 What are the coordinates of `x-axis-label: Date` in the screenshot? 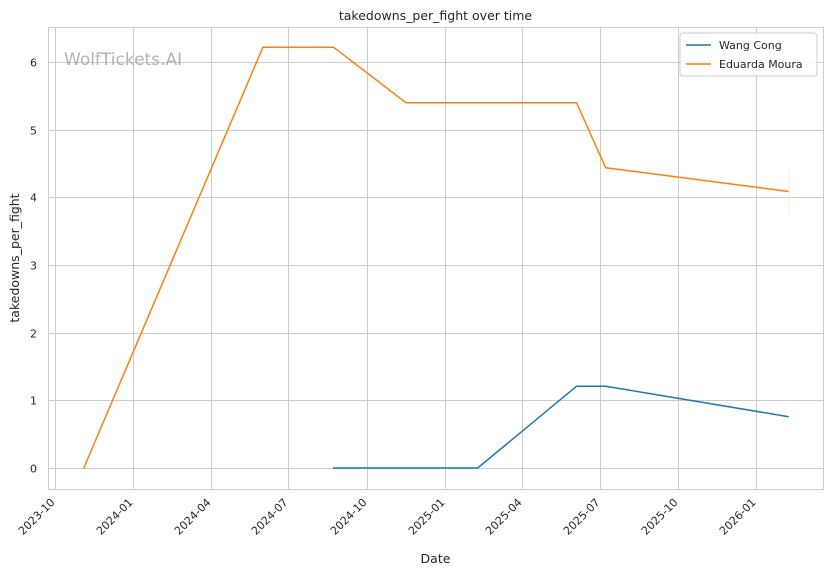 It's located at (436, 558).